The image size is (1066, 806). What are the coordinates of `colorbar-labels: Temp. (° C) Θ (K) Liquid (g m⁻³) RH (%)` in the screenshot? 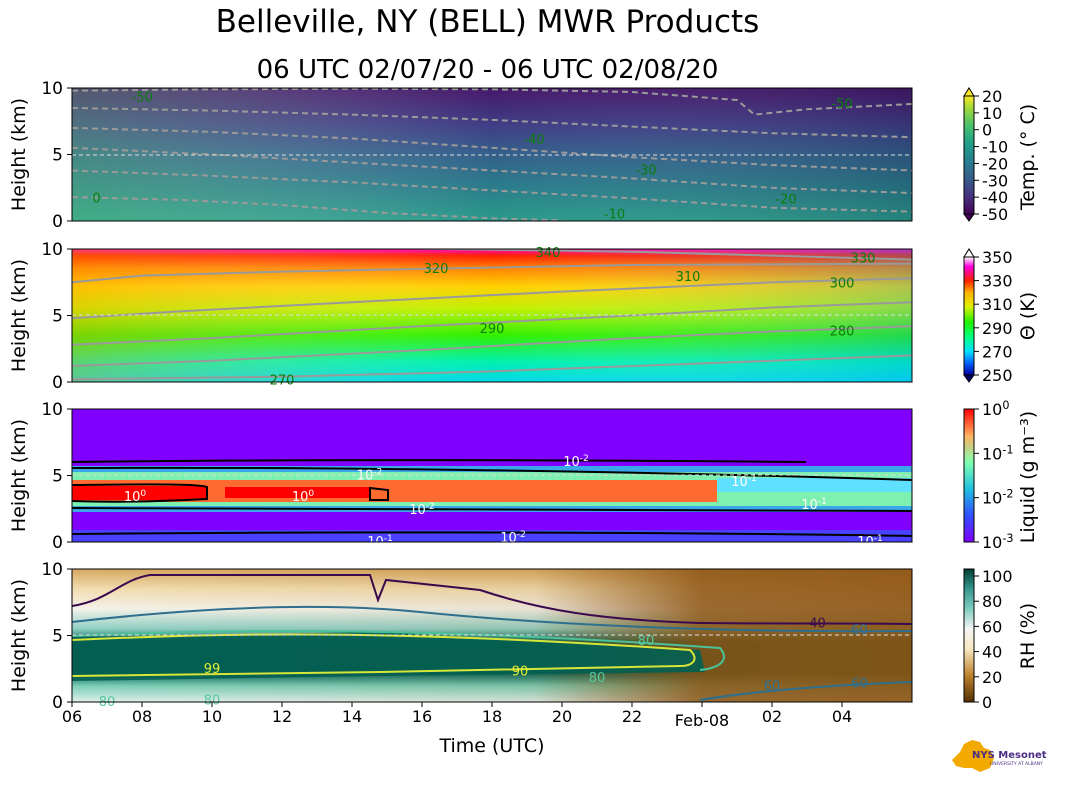 It's located at (1028, 386).